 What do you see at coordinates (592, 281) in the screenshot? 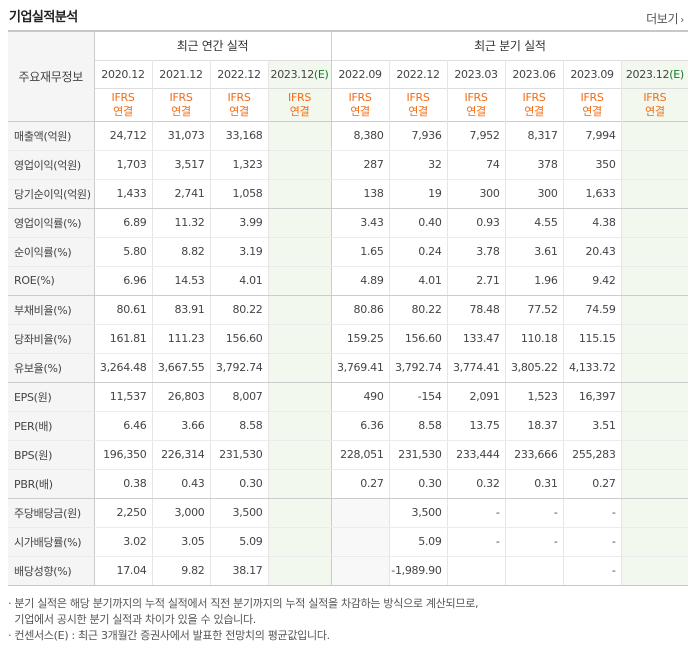
I see `quarter-value: 9.42` at bounding box center [592, 281].